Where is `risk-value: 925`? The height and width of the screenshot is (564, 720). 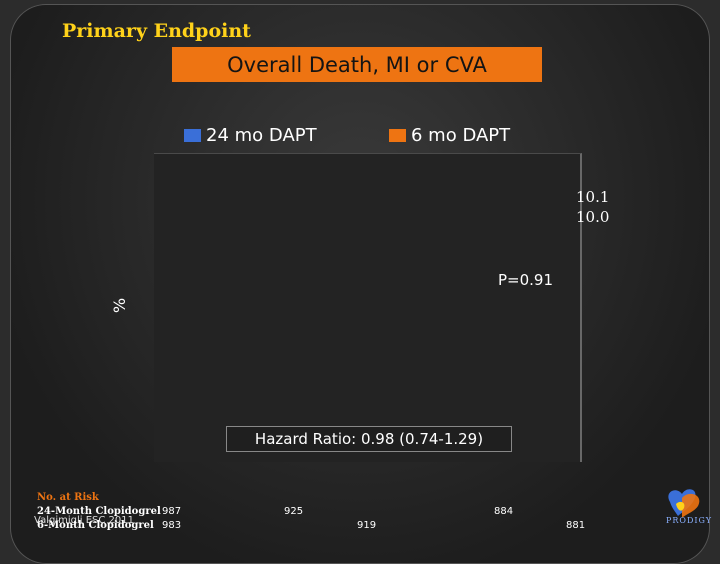 risk-value: 925 is located at coordinates (294, 511).